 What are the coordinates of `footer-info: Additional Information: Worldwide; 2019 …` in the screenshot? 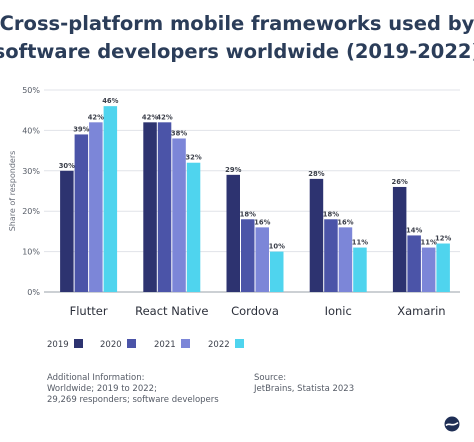 It's located at (133, 389).